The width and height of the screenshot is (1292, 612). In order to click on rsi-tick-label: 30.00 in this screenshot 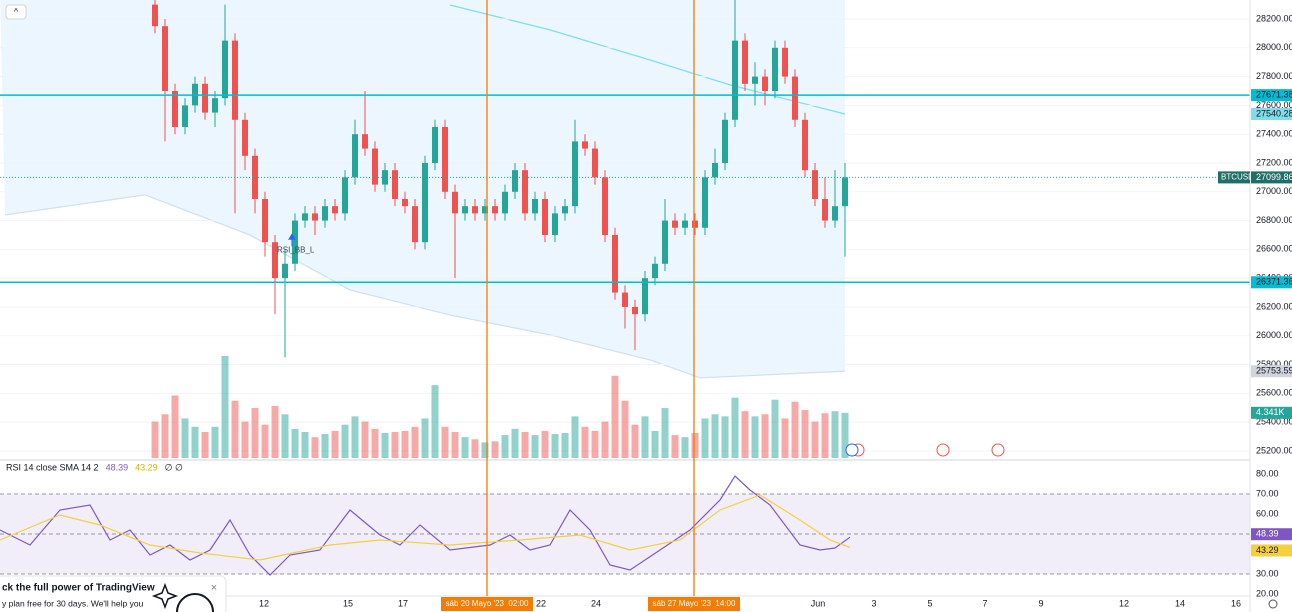, I will do `click(1267, 573)`.